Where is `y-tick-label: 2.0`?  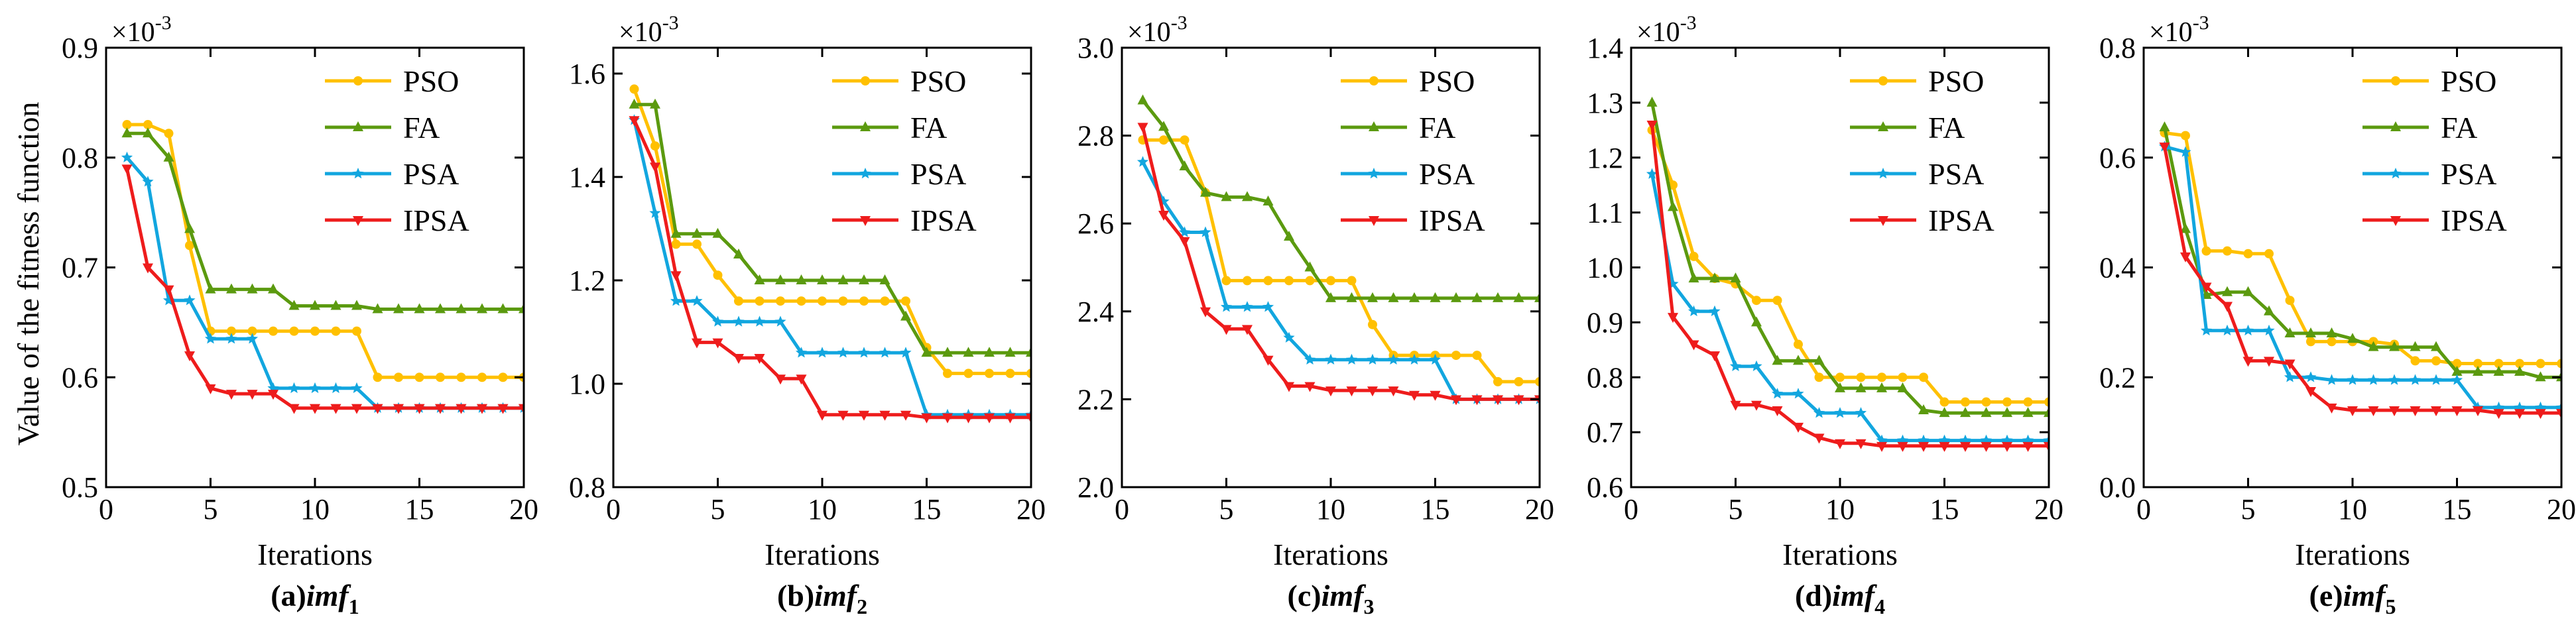
y-tick-label: 2.0 is located at coordinates (1095, 487).